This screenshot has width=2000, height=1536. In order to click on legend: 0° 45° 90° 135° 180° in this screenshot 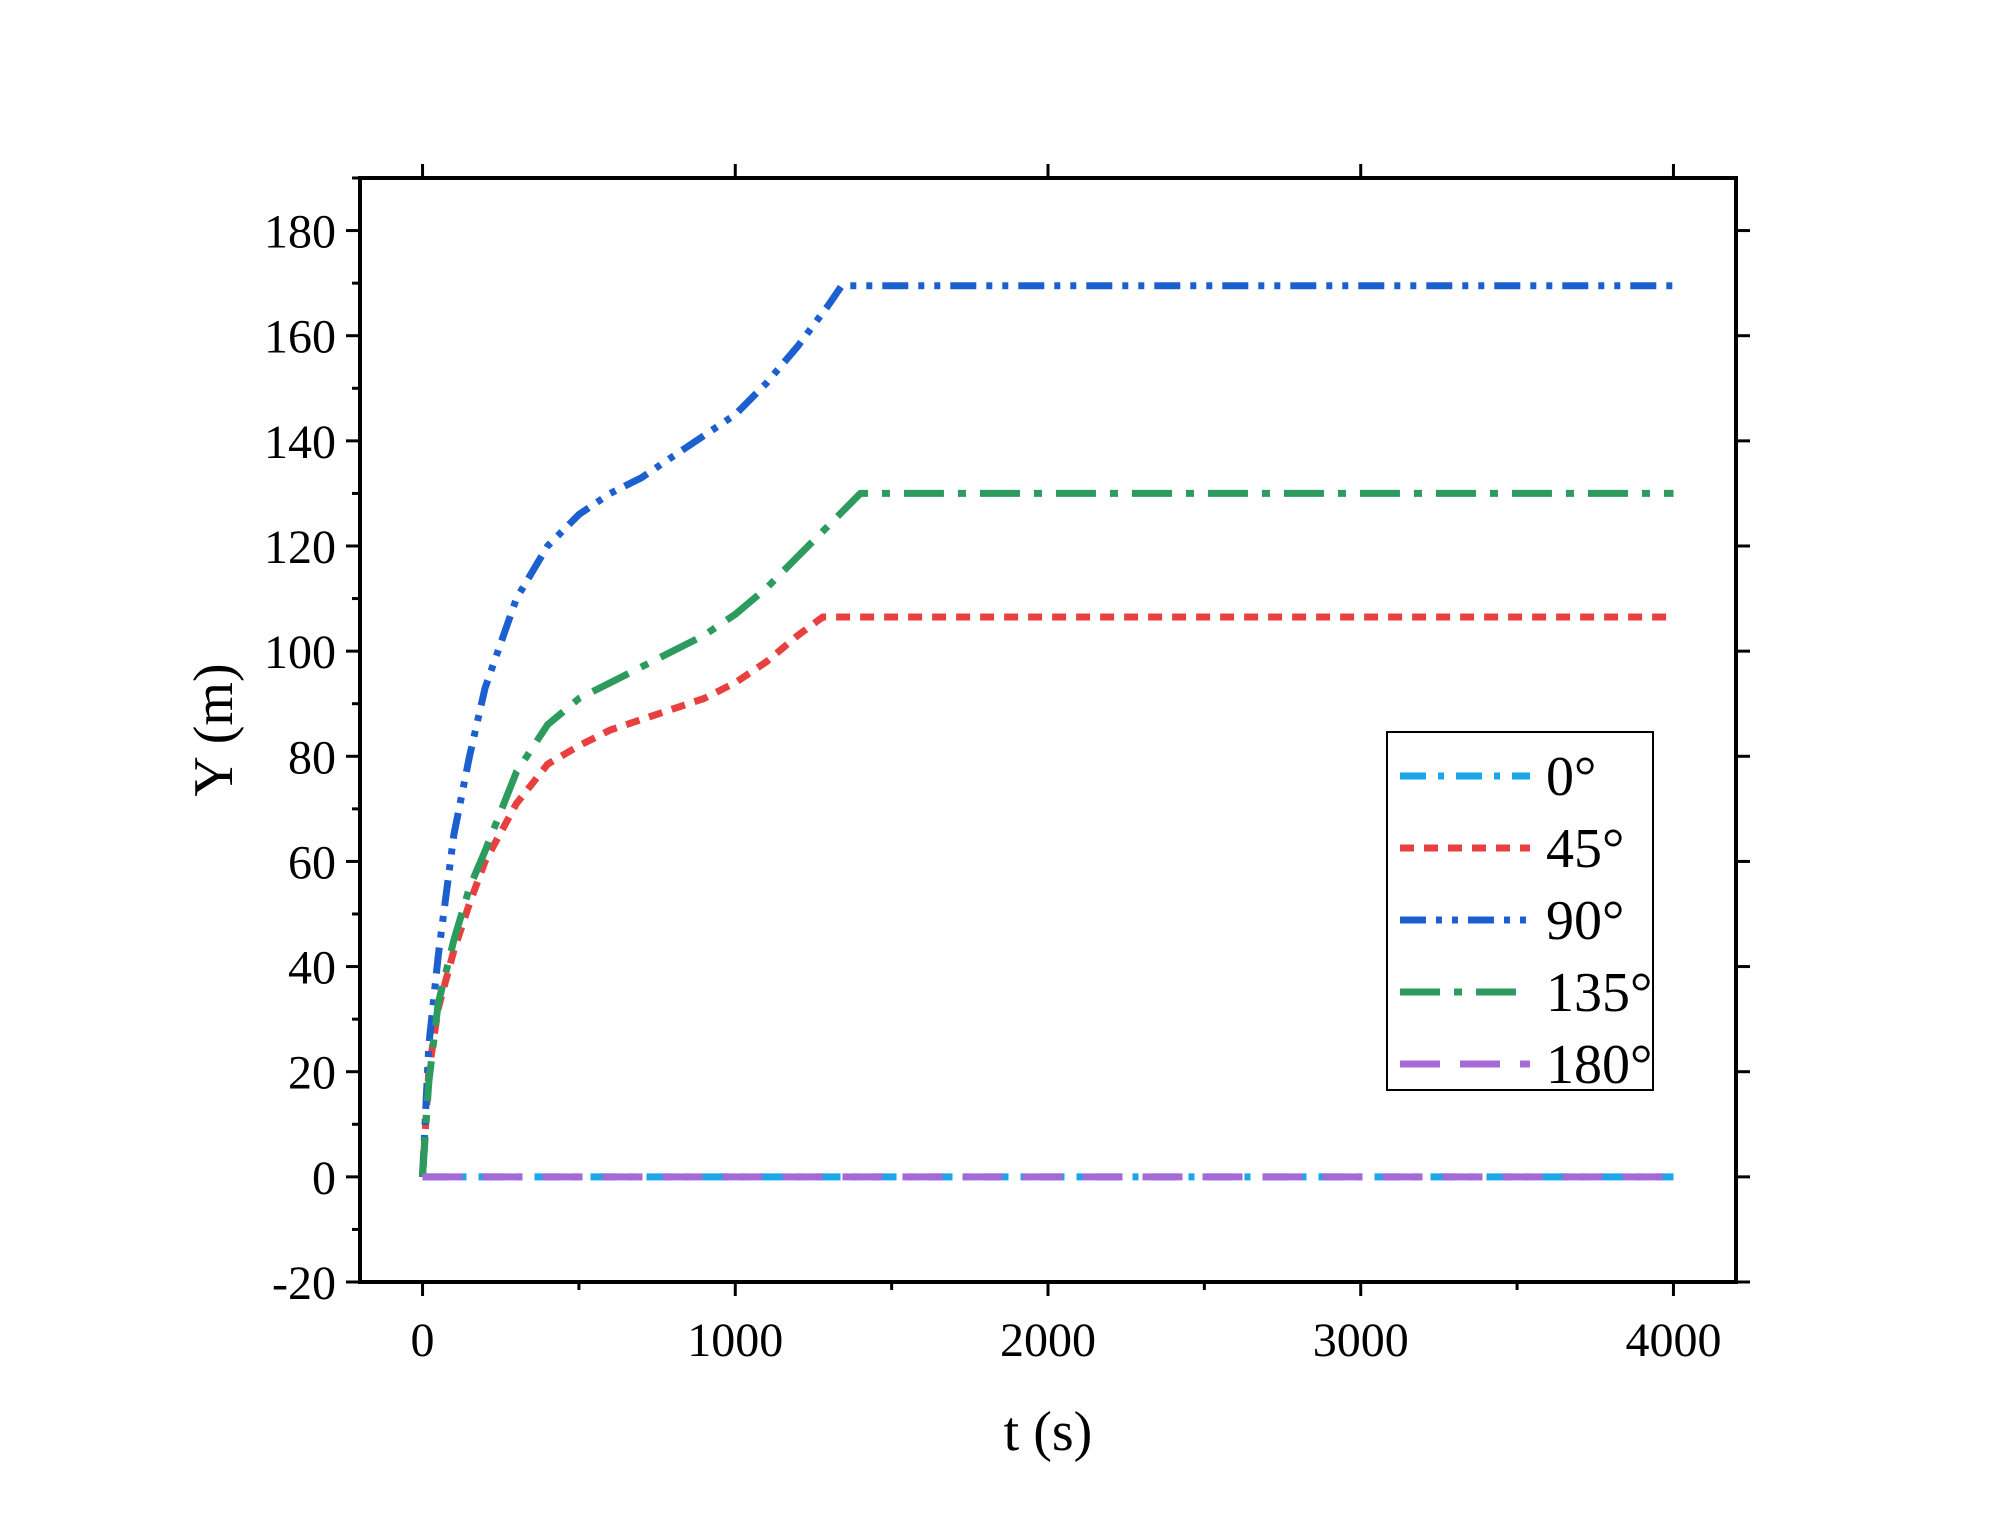, I will do `click(1520, 913)`.